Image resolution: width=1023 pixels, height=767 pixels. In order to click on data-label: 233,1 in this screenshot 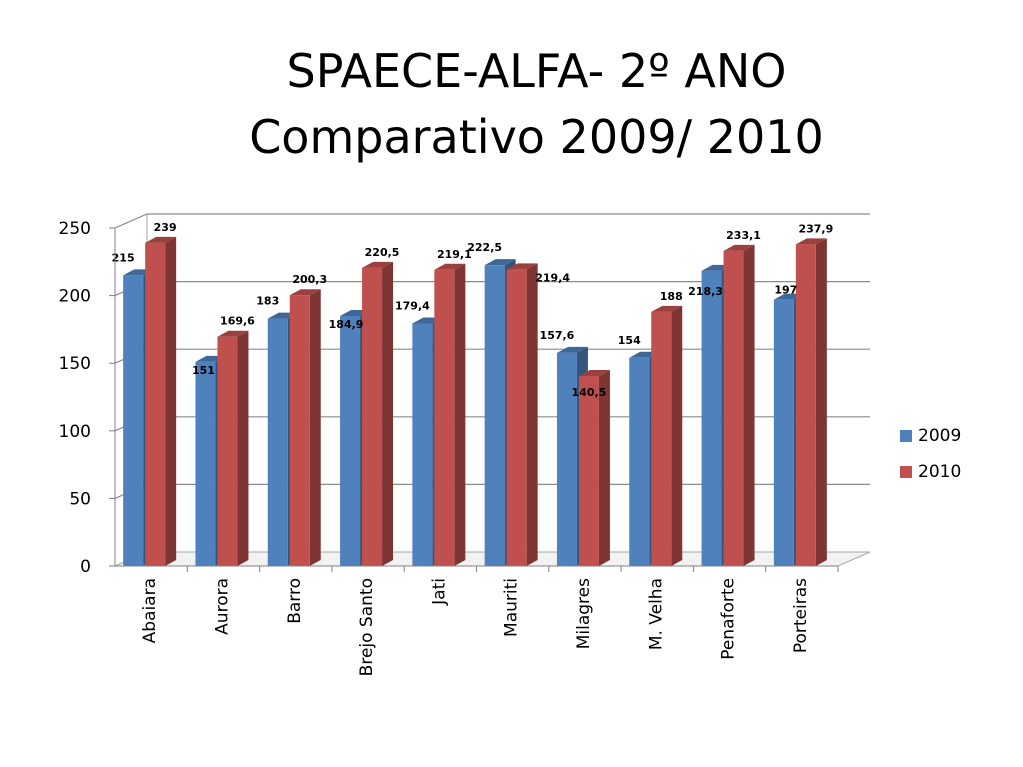, I will do `click(743, 235)`.